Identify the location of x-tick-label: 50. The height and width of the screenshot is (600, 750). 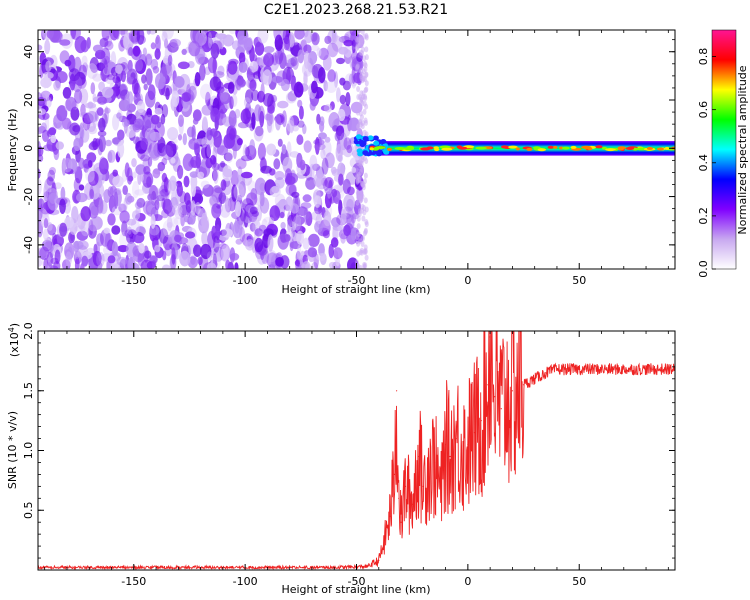
(579, 280).